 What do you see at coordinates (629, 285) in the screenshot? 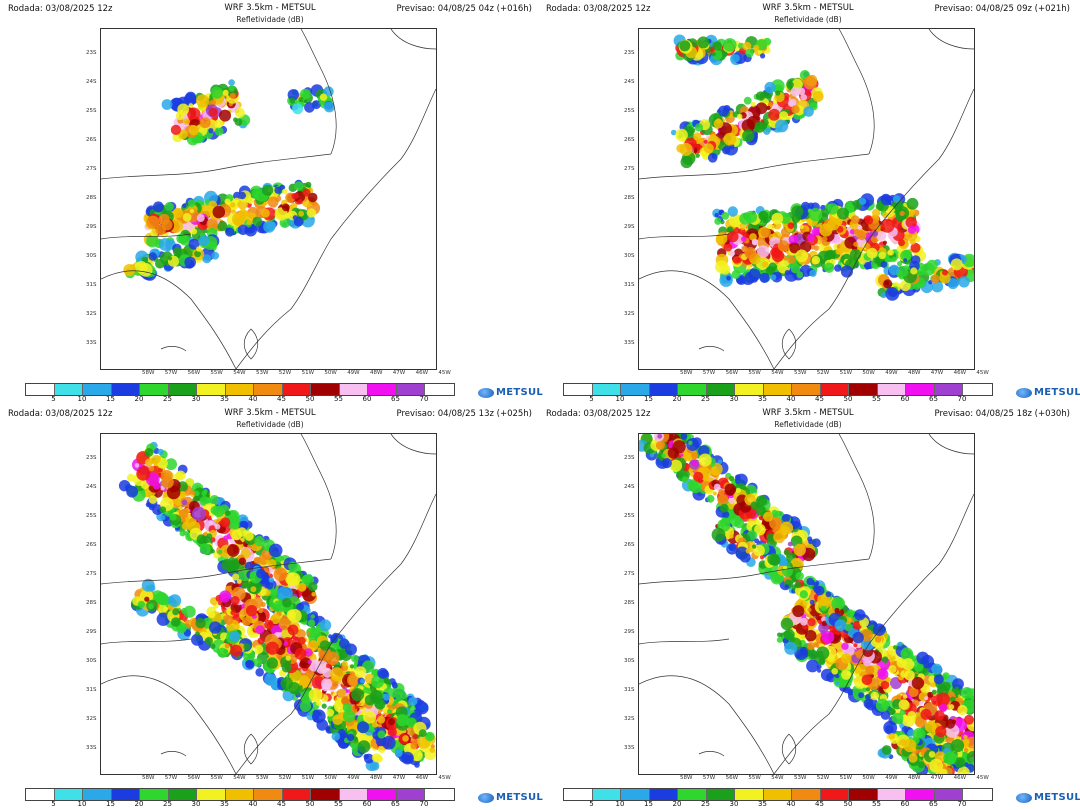
I see `latitude-label: 31S` at bounding box center [629, 285].